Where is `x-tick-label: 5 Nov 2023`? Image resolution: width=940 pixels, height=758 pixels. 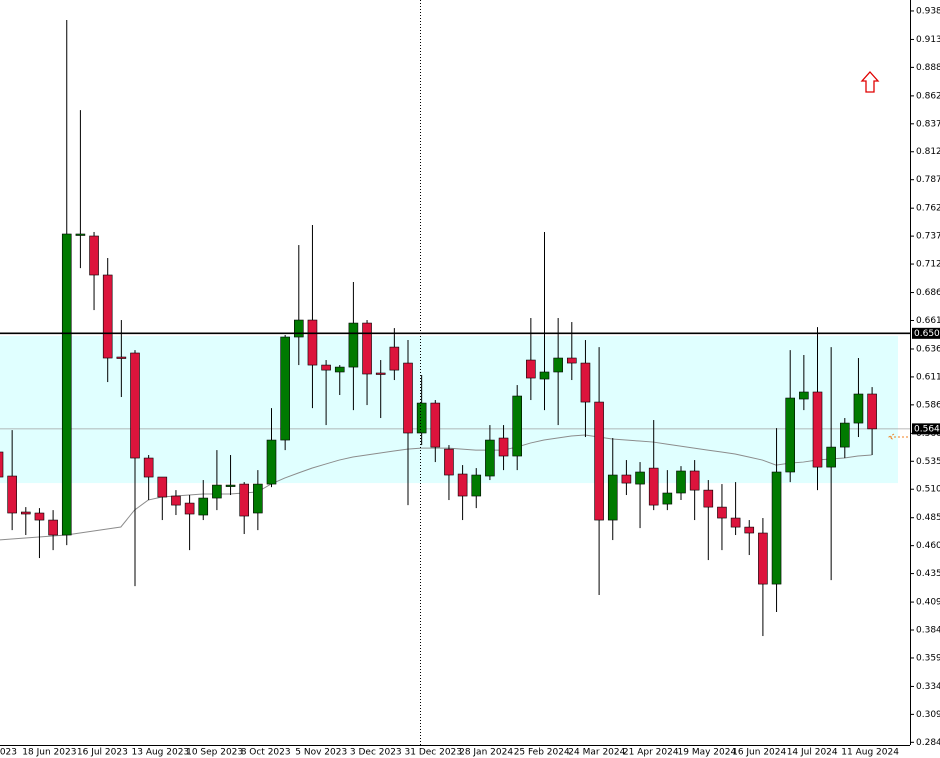
x-tick-label: 5 Nov 2023 is located at coordinates (321, 753).